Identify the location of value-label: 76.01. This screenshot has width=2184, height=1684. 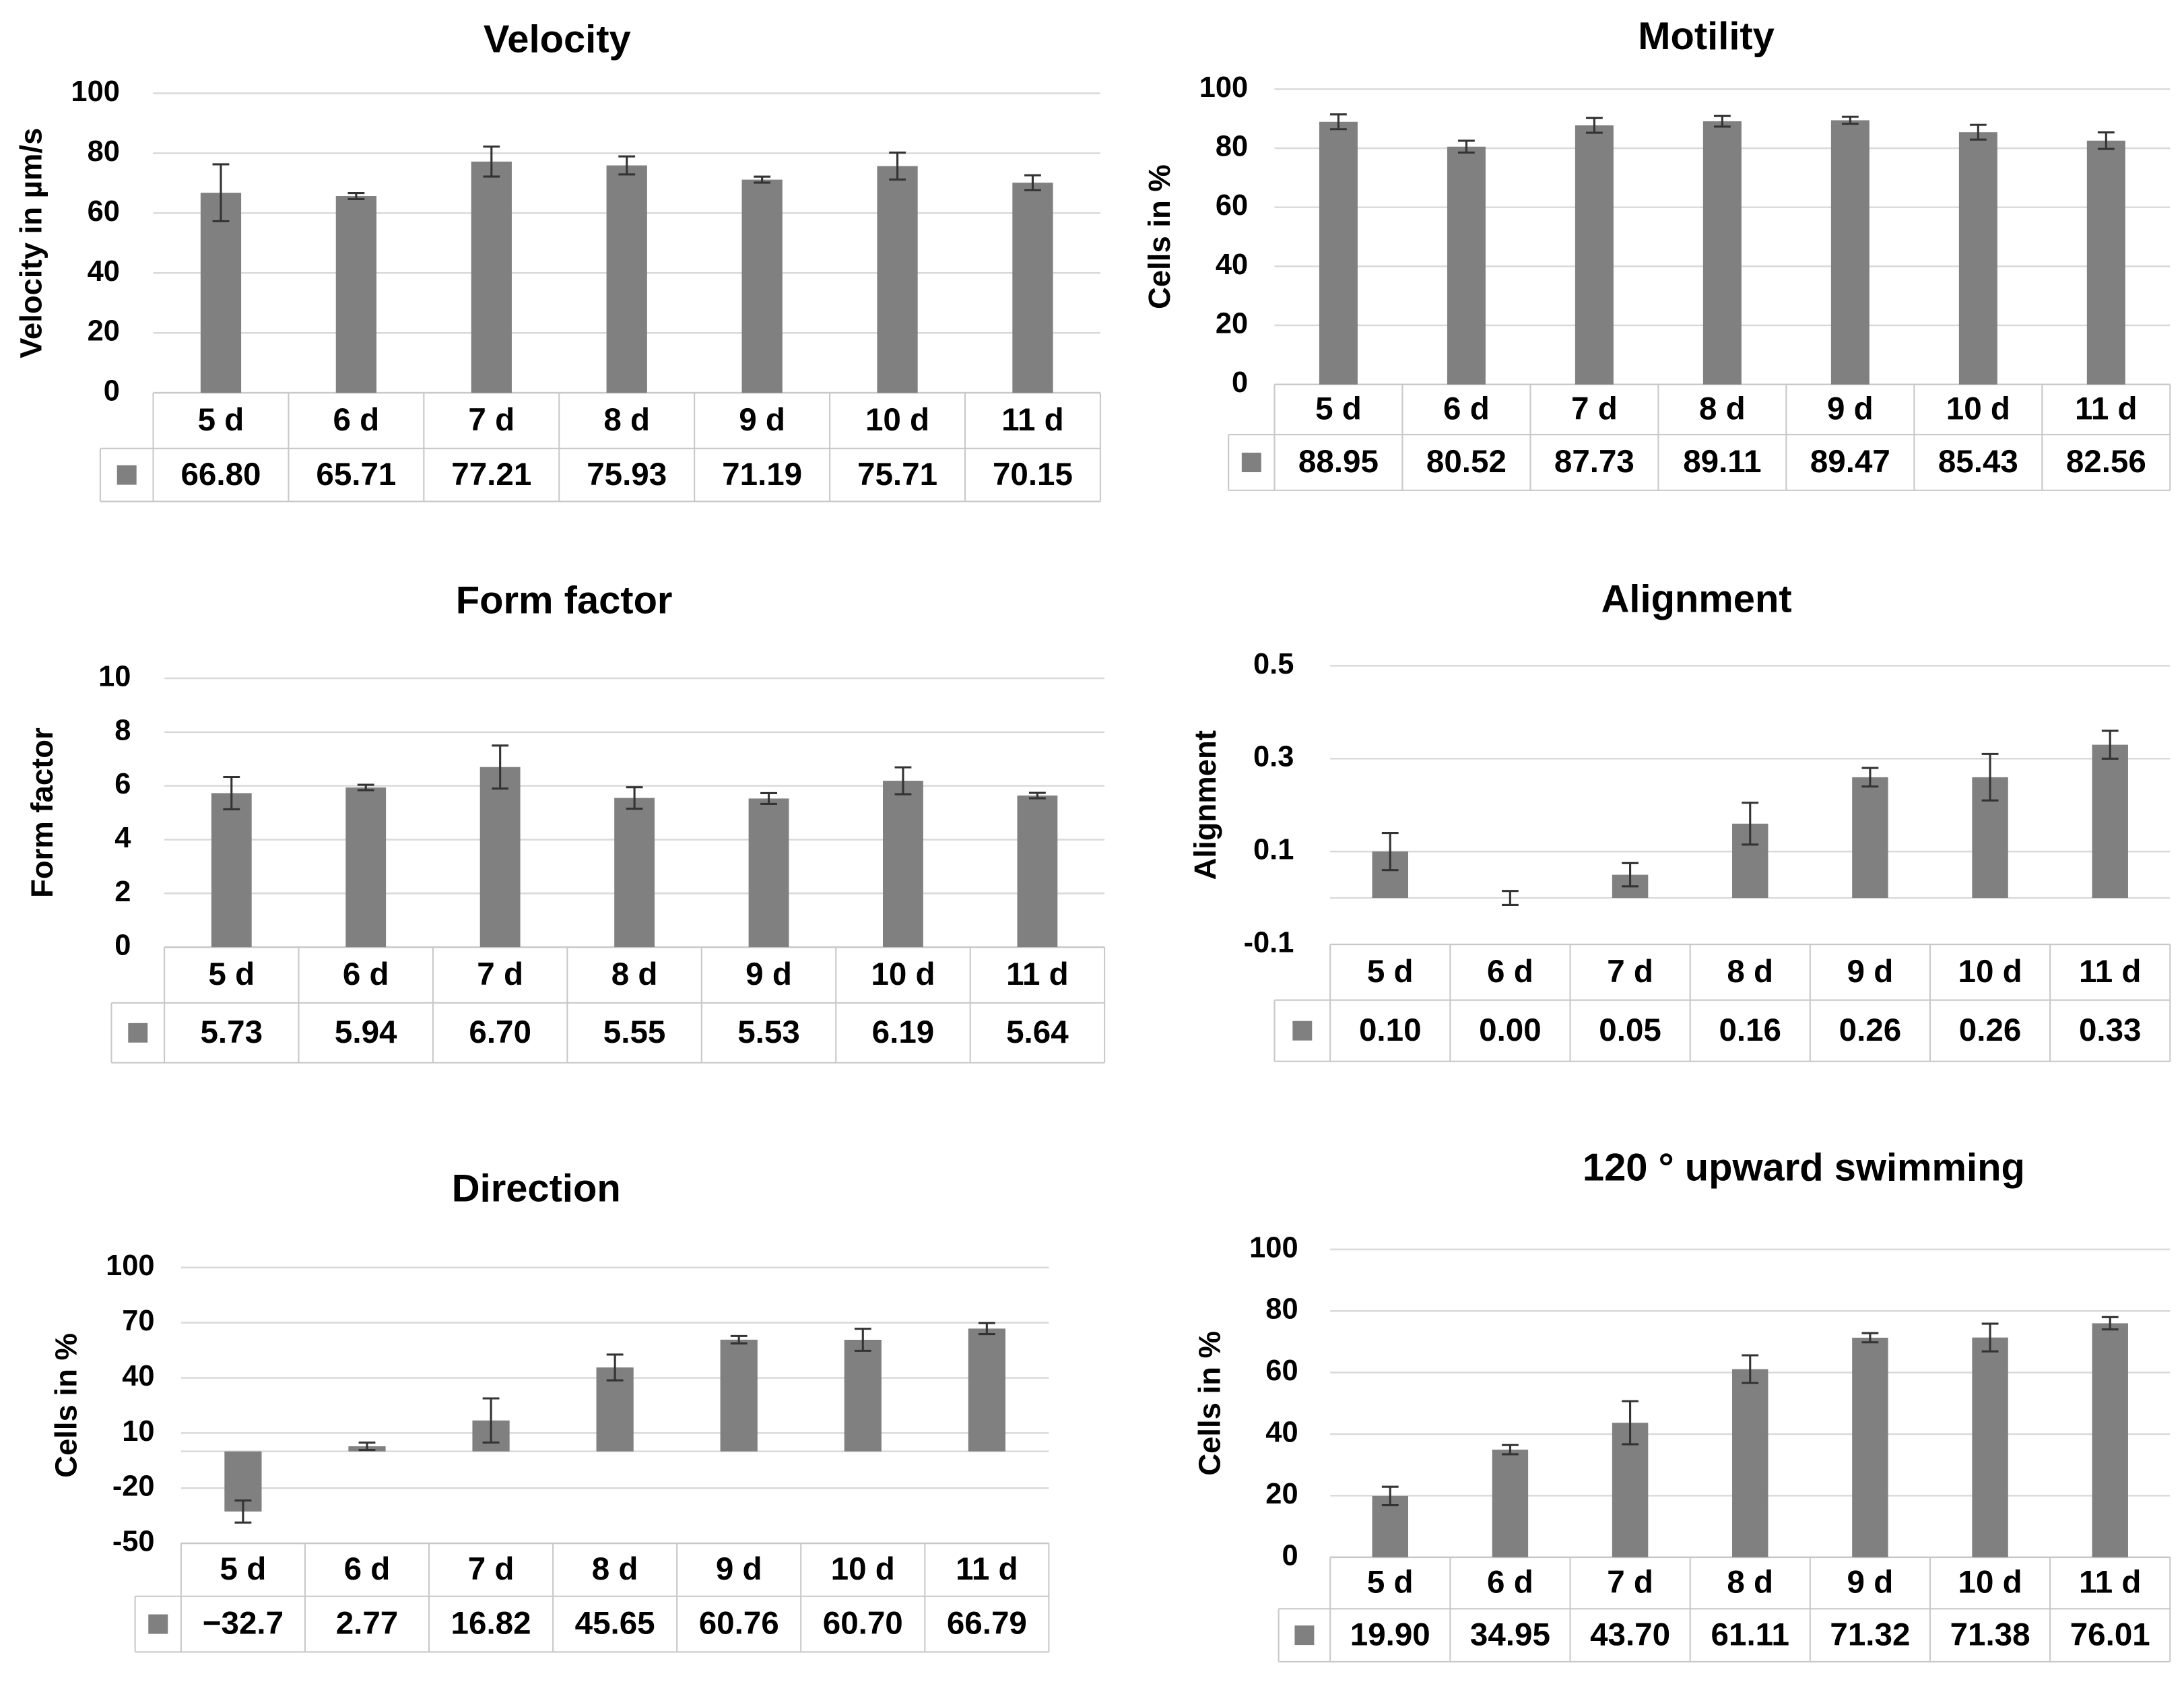
(2110, 1634).